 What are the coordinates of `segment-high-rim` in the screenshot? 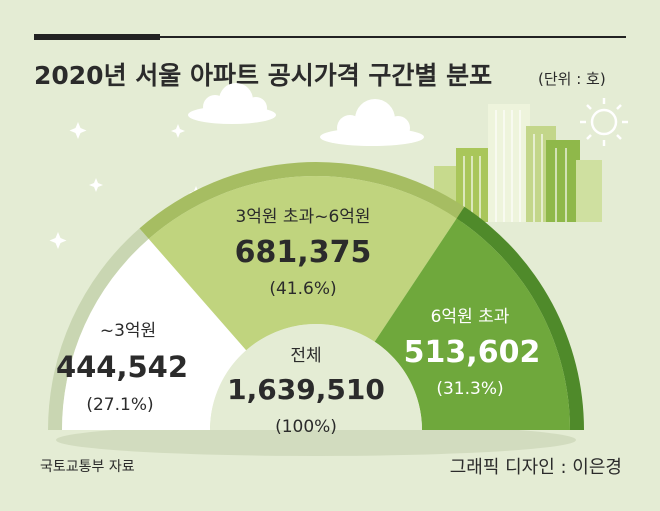 It's located at (520, 318).